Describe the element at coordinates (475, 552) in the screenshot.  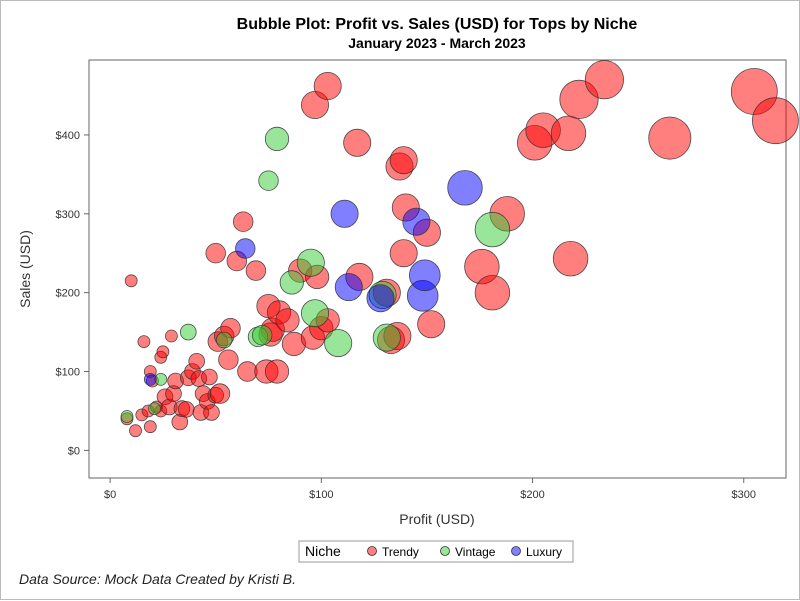
I see `legend-label-vintage: Vintage` at that location.